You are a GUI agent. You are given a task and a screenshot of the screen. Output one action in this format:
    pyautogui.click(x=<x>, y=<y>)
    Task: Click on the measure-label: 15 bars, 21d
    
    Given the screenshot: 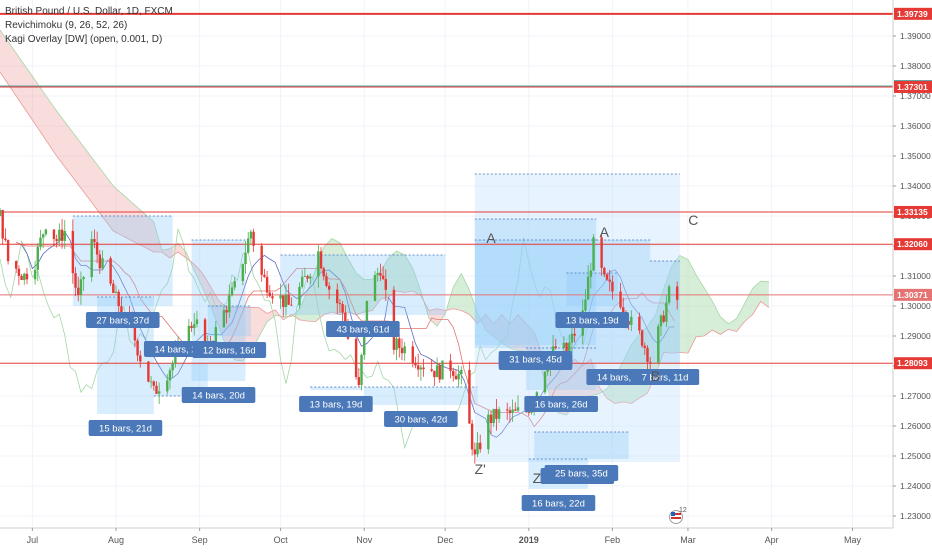 What is the action you would take?
    pyautogui.click(x=125, y=428)
    